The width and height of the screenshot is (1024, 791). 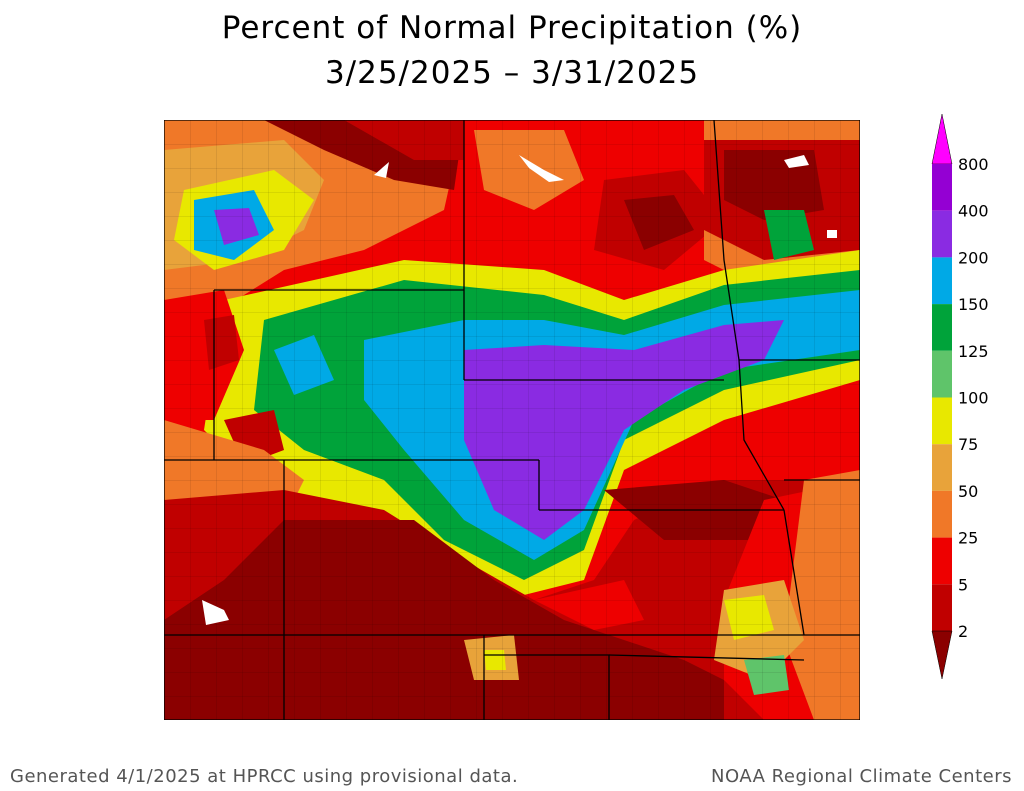 I want to click on legend-label: 50, so click(x=968, y=491).